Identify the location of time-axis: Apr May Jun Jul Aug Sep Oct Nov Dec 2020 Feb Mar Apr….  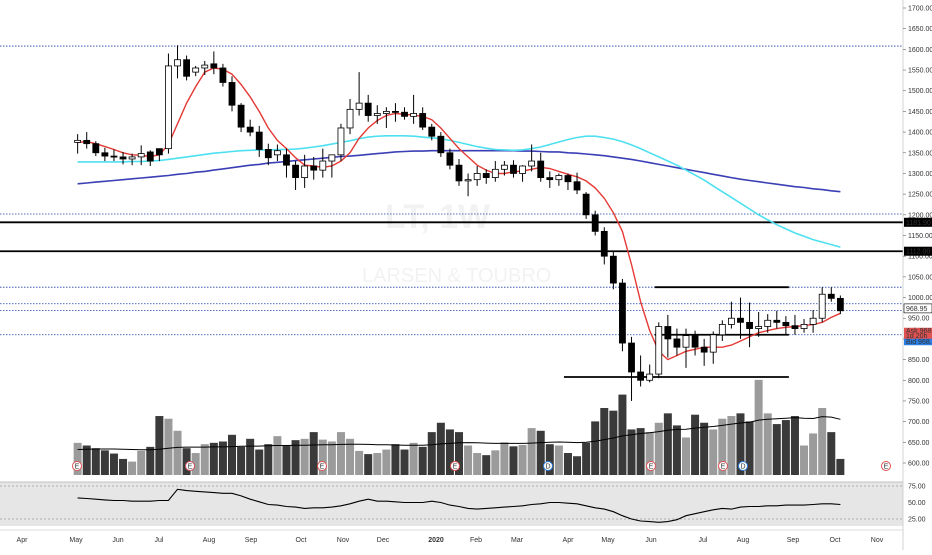
(451, 536).